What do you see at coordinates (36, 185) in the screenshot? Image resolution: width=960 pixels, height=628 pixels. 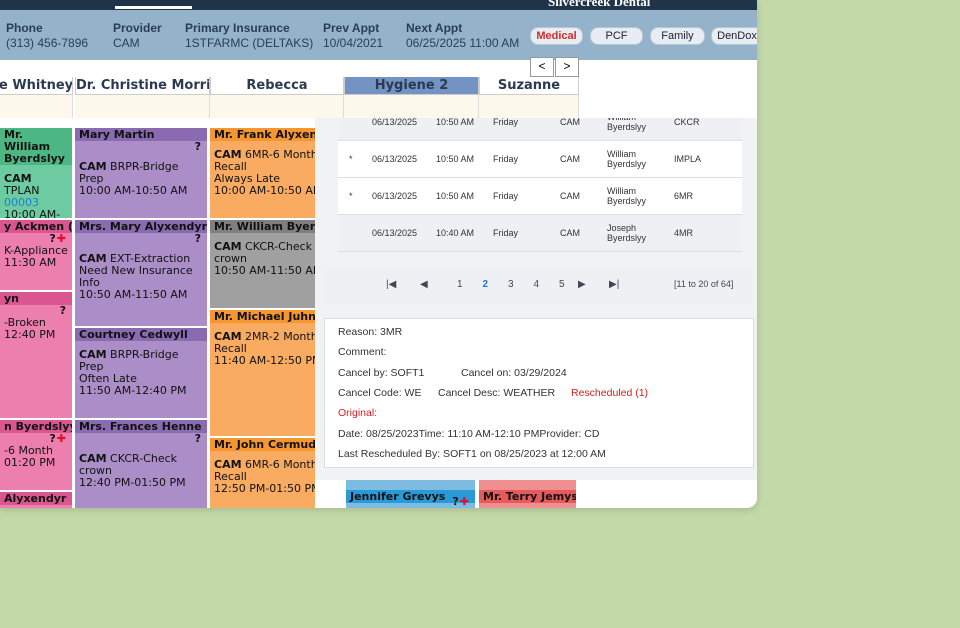 I see `appt-line: CAM TPLAN` at bounding box center [36, 185].